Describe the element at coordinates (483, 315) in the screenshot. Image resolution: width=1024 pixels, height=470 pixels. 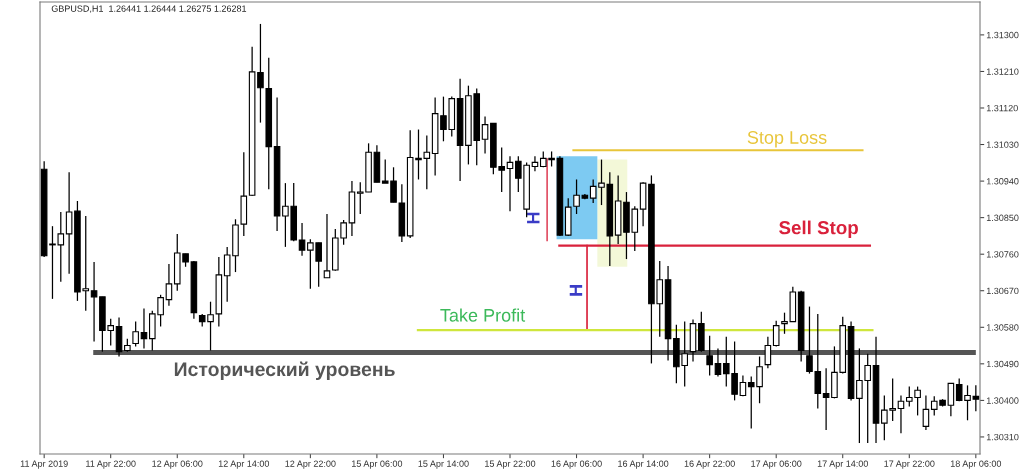
I see `ref-line-label: Take Profit` at that location.